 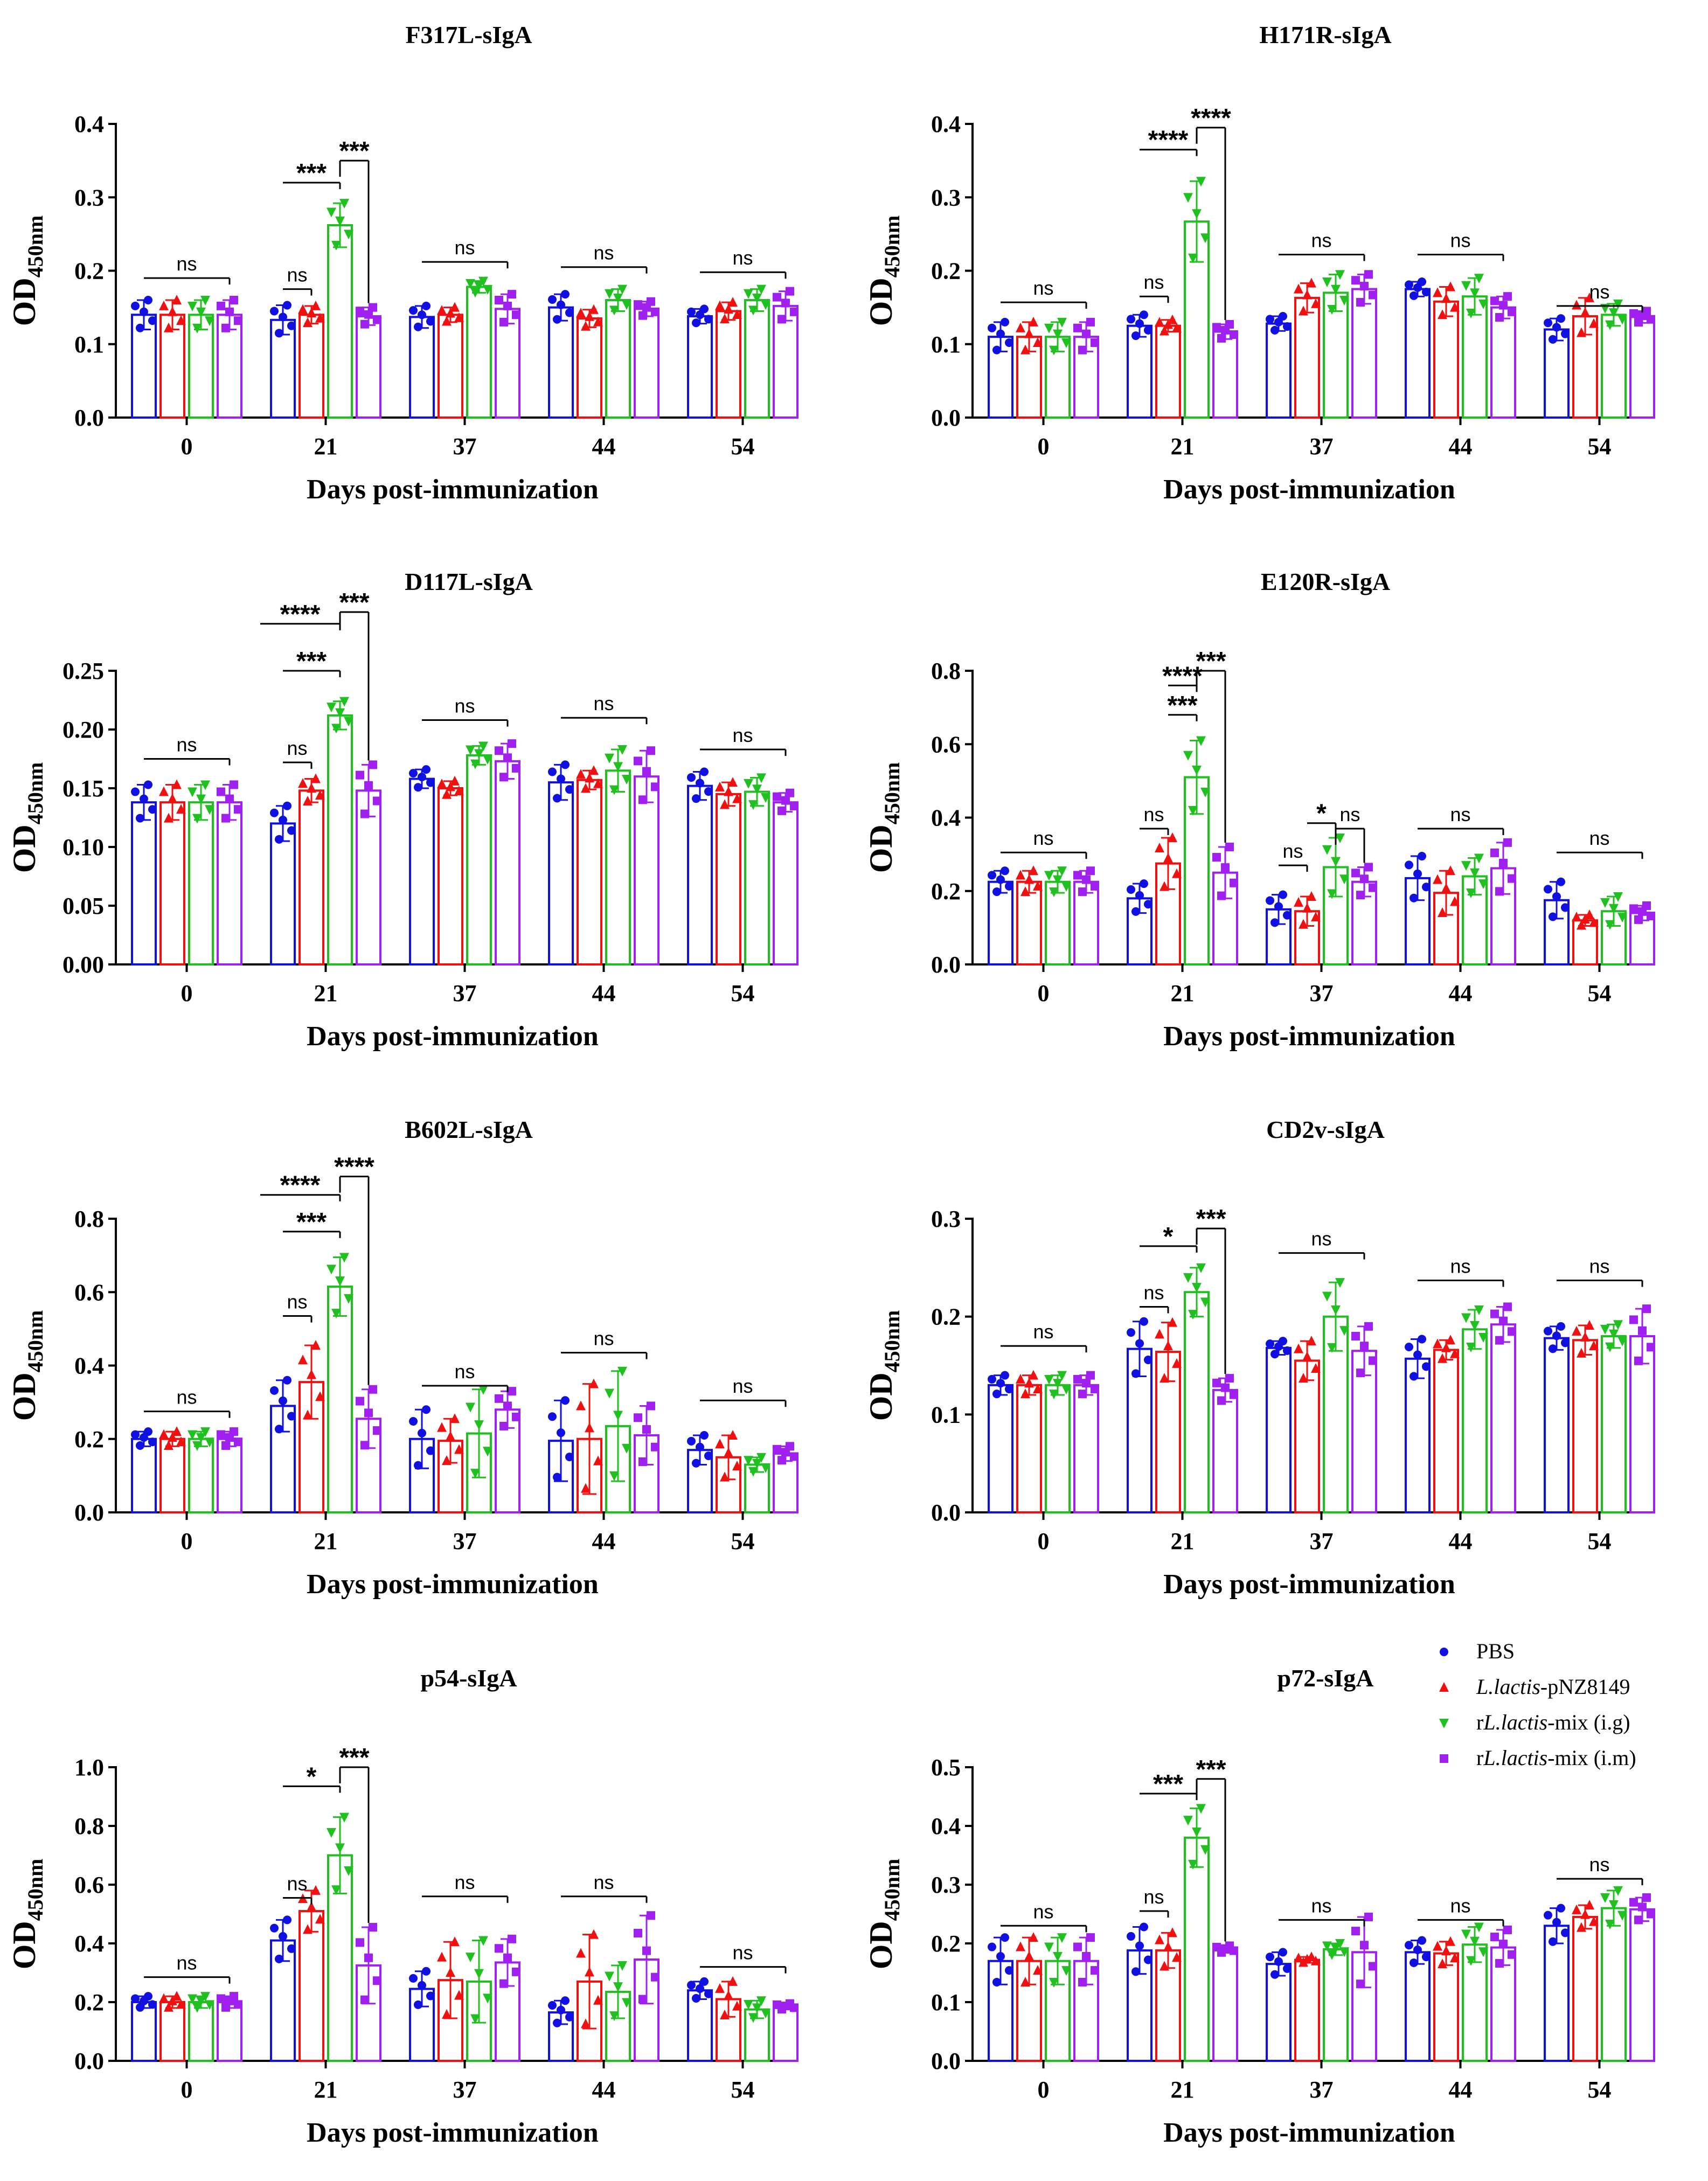 What do you see at coordinates (1538, 1758) in the screenshot?
I see `legend-item: rL.lactis-mix (i.m)` at bounding box center [1538, 1758].